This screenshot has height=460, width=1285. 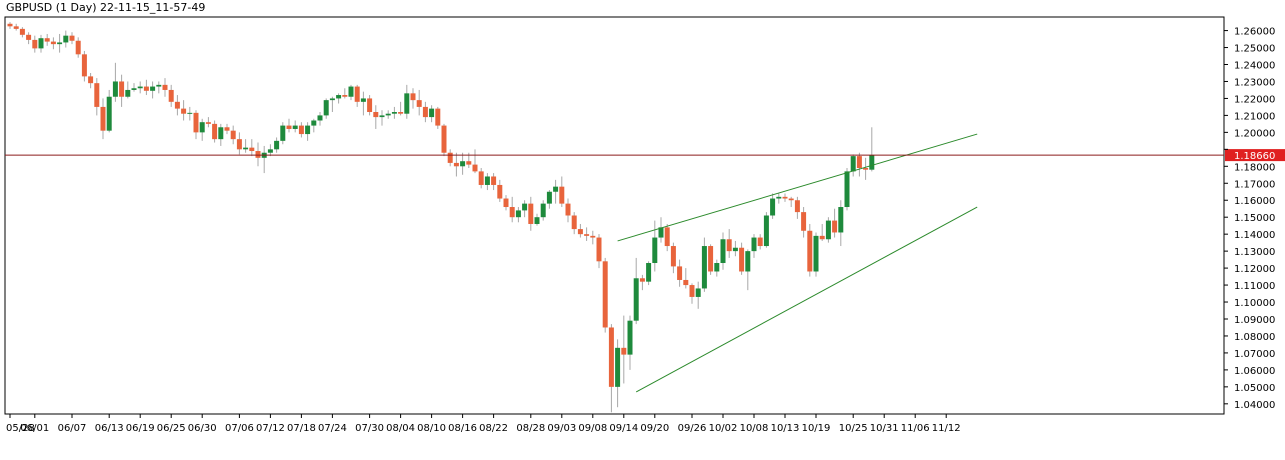 What do you see at coordinates (1254, 201) in the screenshot?
I see `y-tick-label: 1.16000` at bounding box center [1254, 201].